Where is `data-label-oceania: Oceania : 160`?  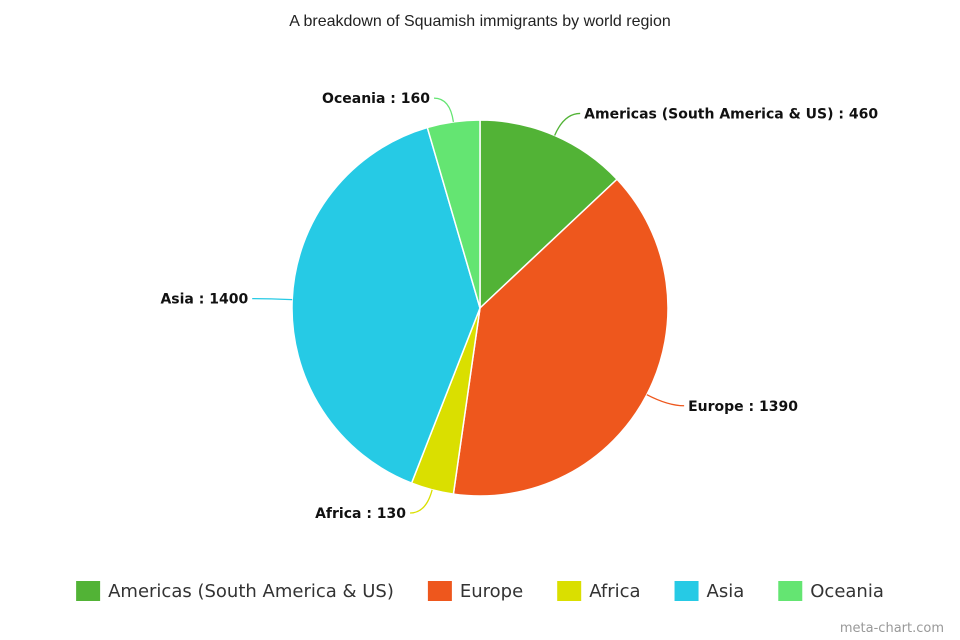 data-label-oceania: Oceania : 160 is located at coordinates (376, 99).